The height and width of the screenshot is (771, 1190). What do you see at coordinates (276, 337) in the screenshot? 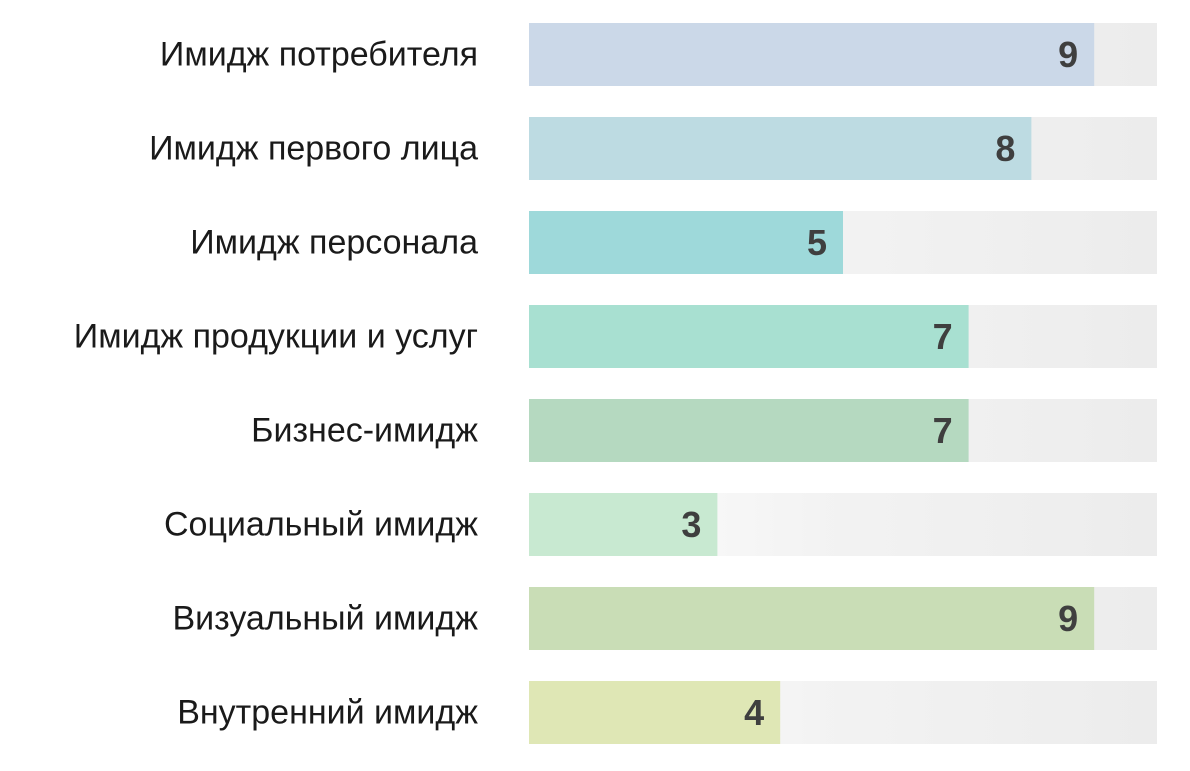
I see `category-label: Имидж продукции и услуг` at bounding box center [276, 337].